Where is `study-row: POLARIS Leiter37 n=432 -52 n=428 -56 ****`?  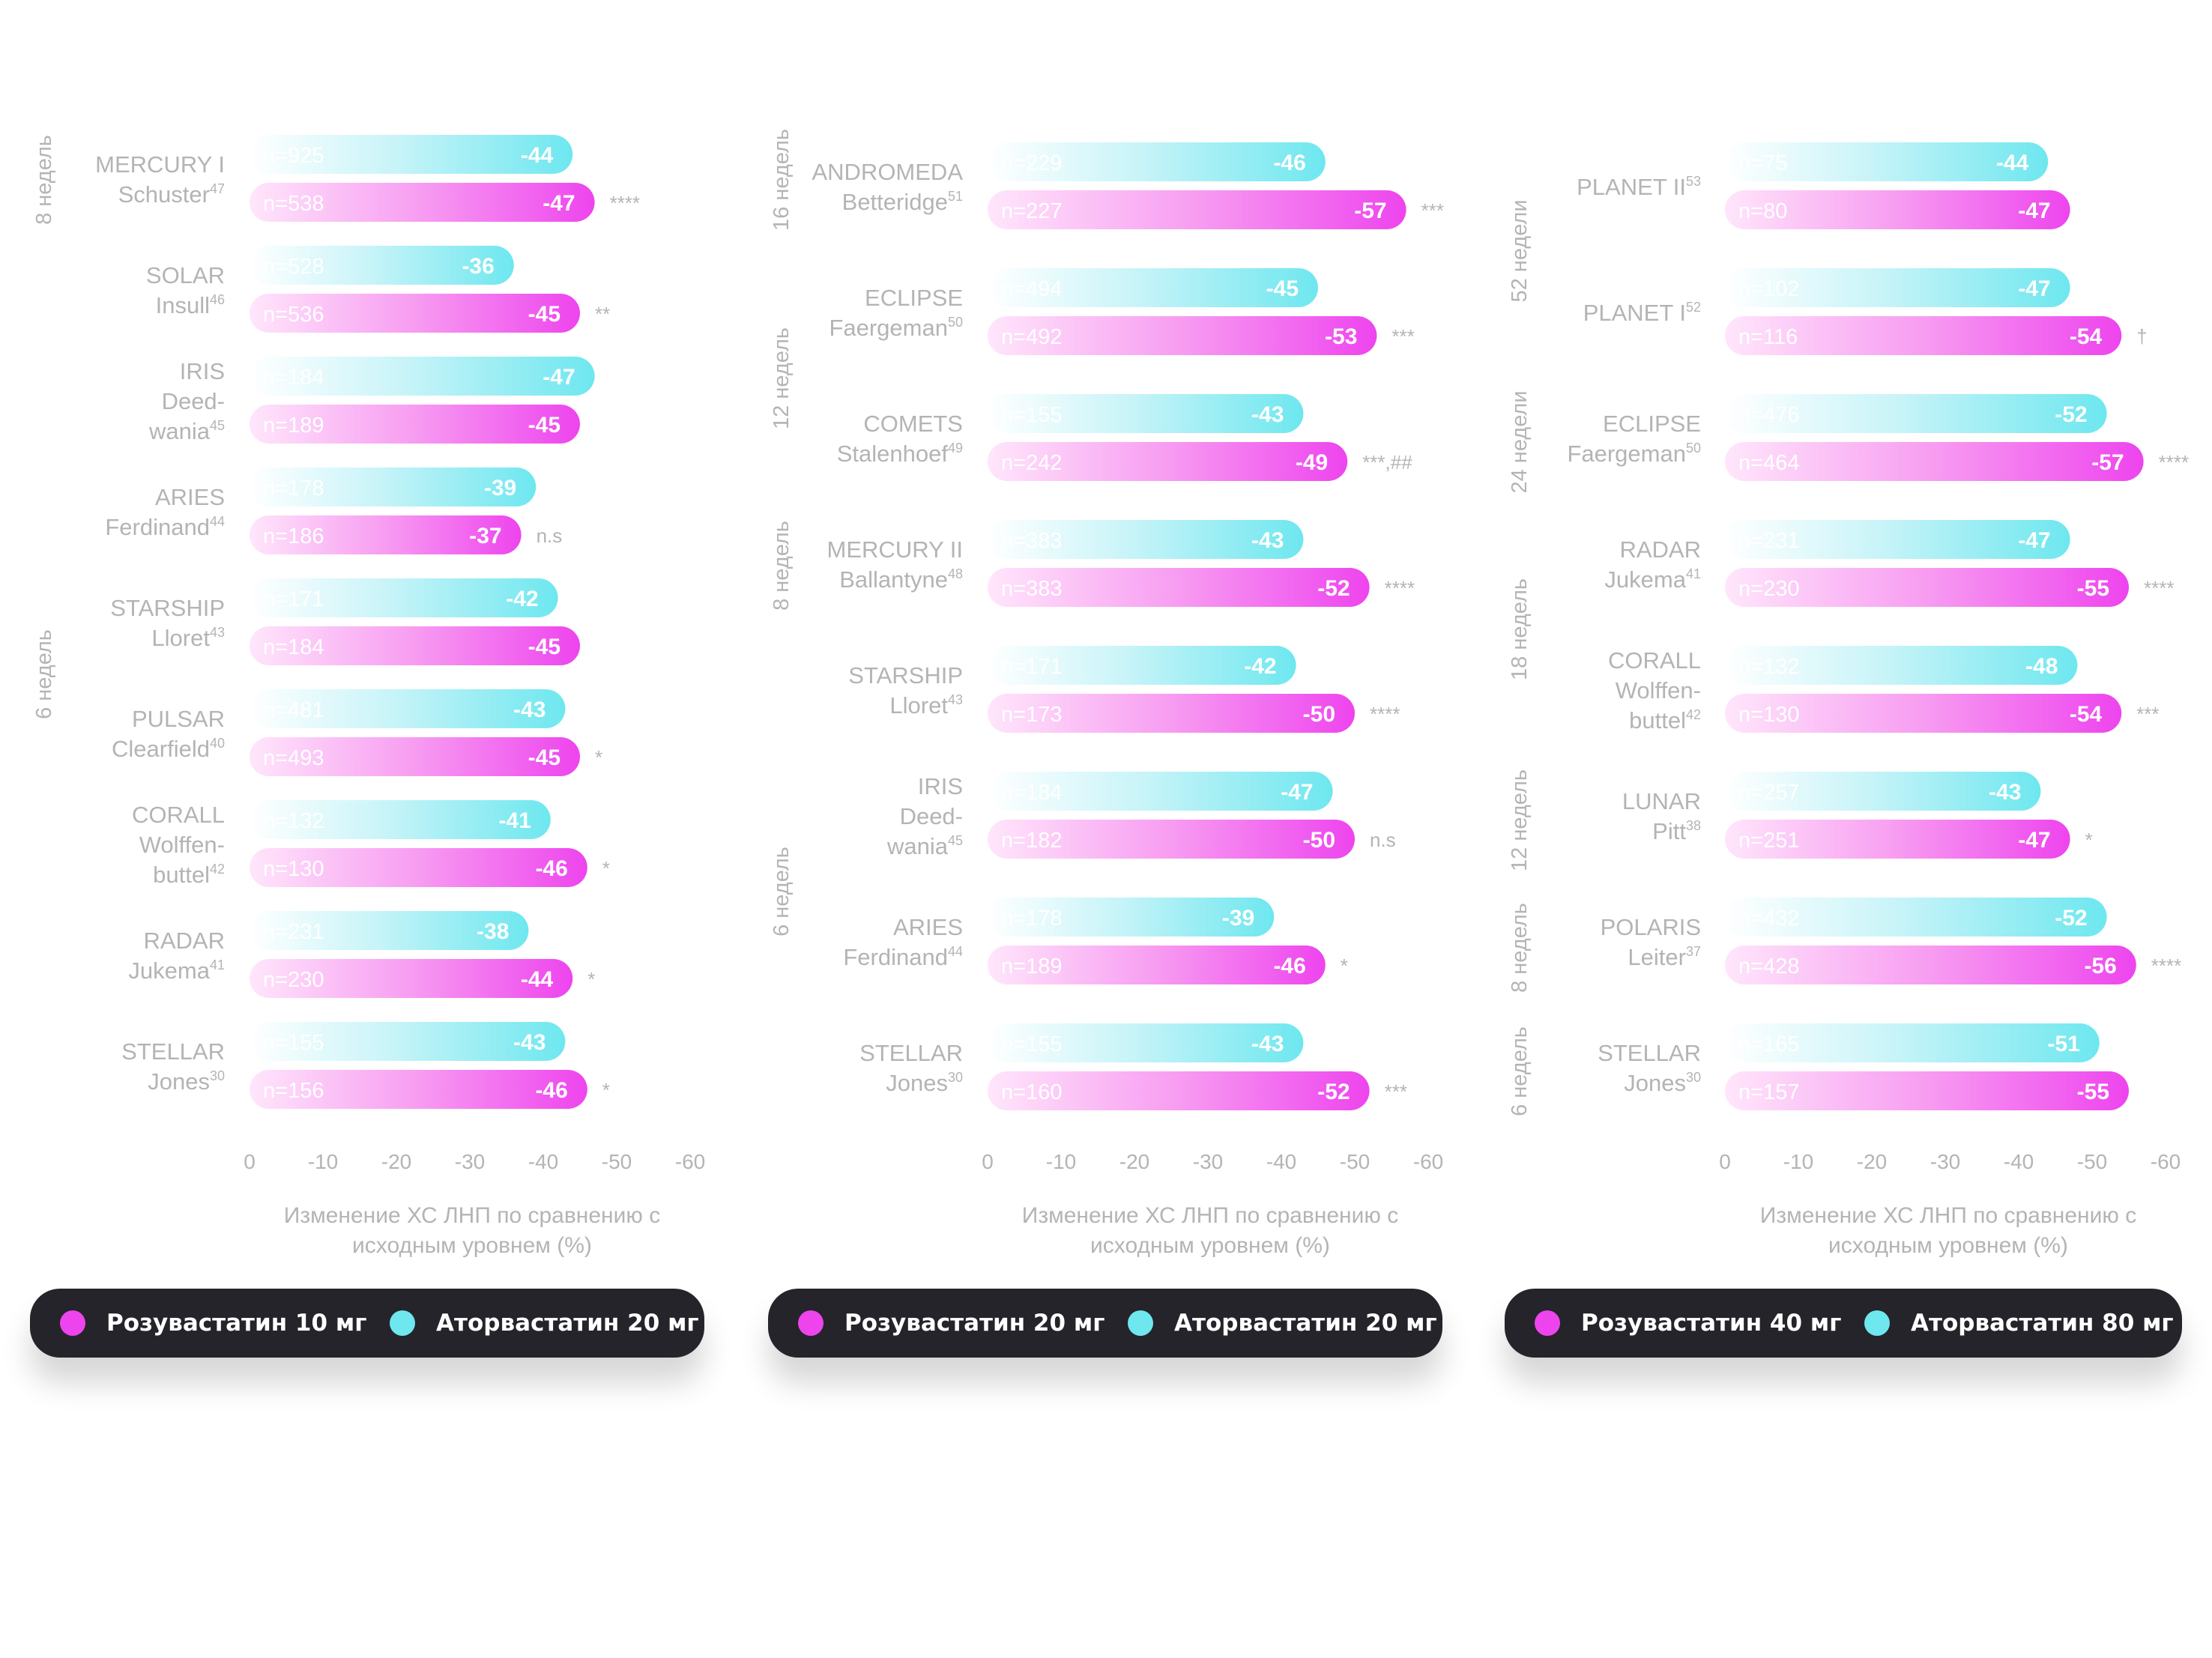 study-row: POLARIS Leiter37 n=432 -52 n=428 -56 **** is located at coordinates (1891, 941).